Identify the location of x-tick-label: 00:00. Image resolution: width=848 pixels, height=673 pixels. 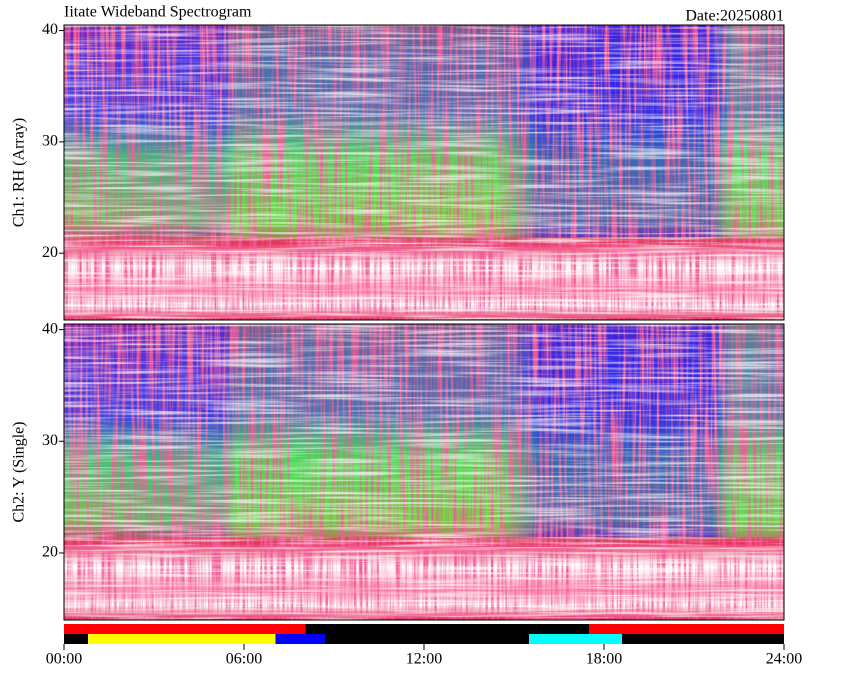
(64, 659).